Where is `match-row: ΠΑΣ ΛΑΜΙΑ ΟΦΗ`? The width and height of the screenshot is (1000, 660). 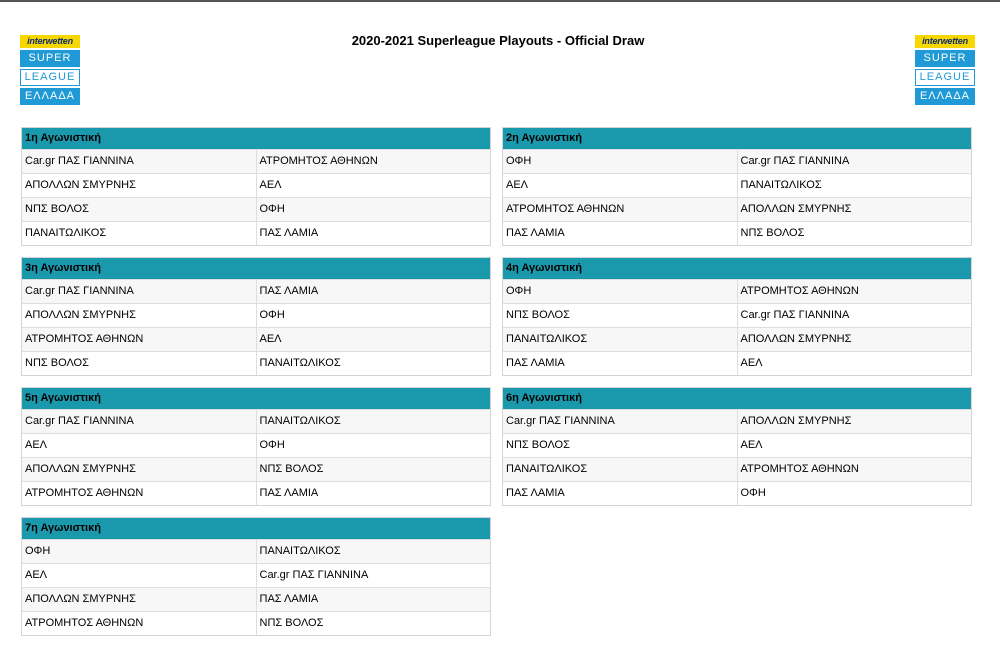
match-row: ΠΑΣ ΛΑΜΙΑ ΟΦΗ is located at coordinates (737, 493).